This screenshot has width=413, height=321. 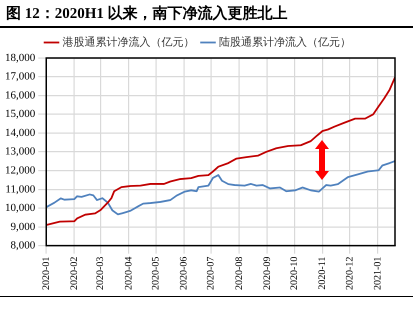 I want to click on x-tick-label: 2021-01, so click(x=378, y=273).